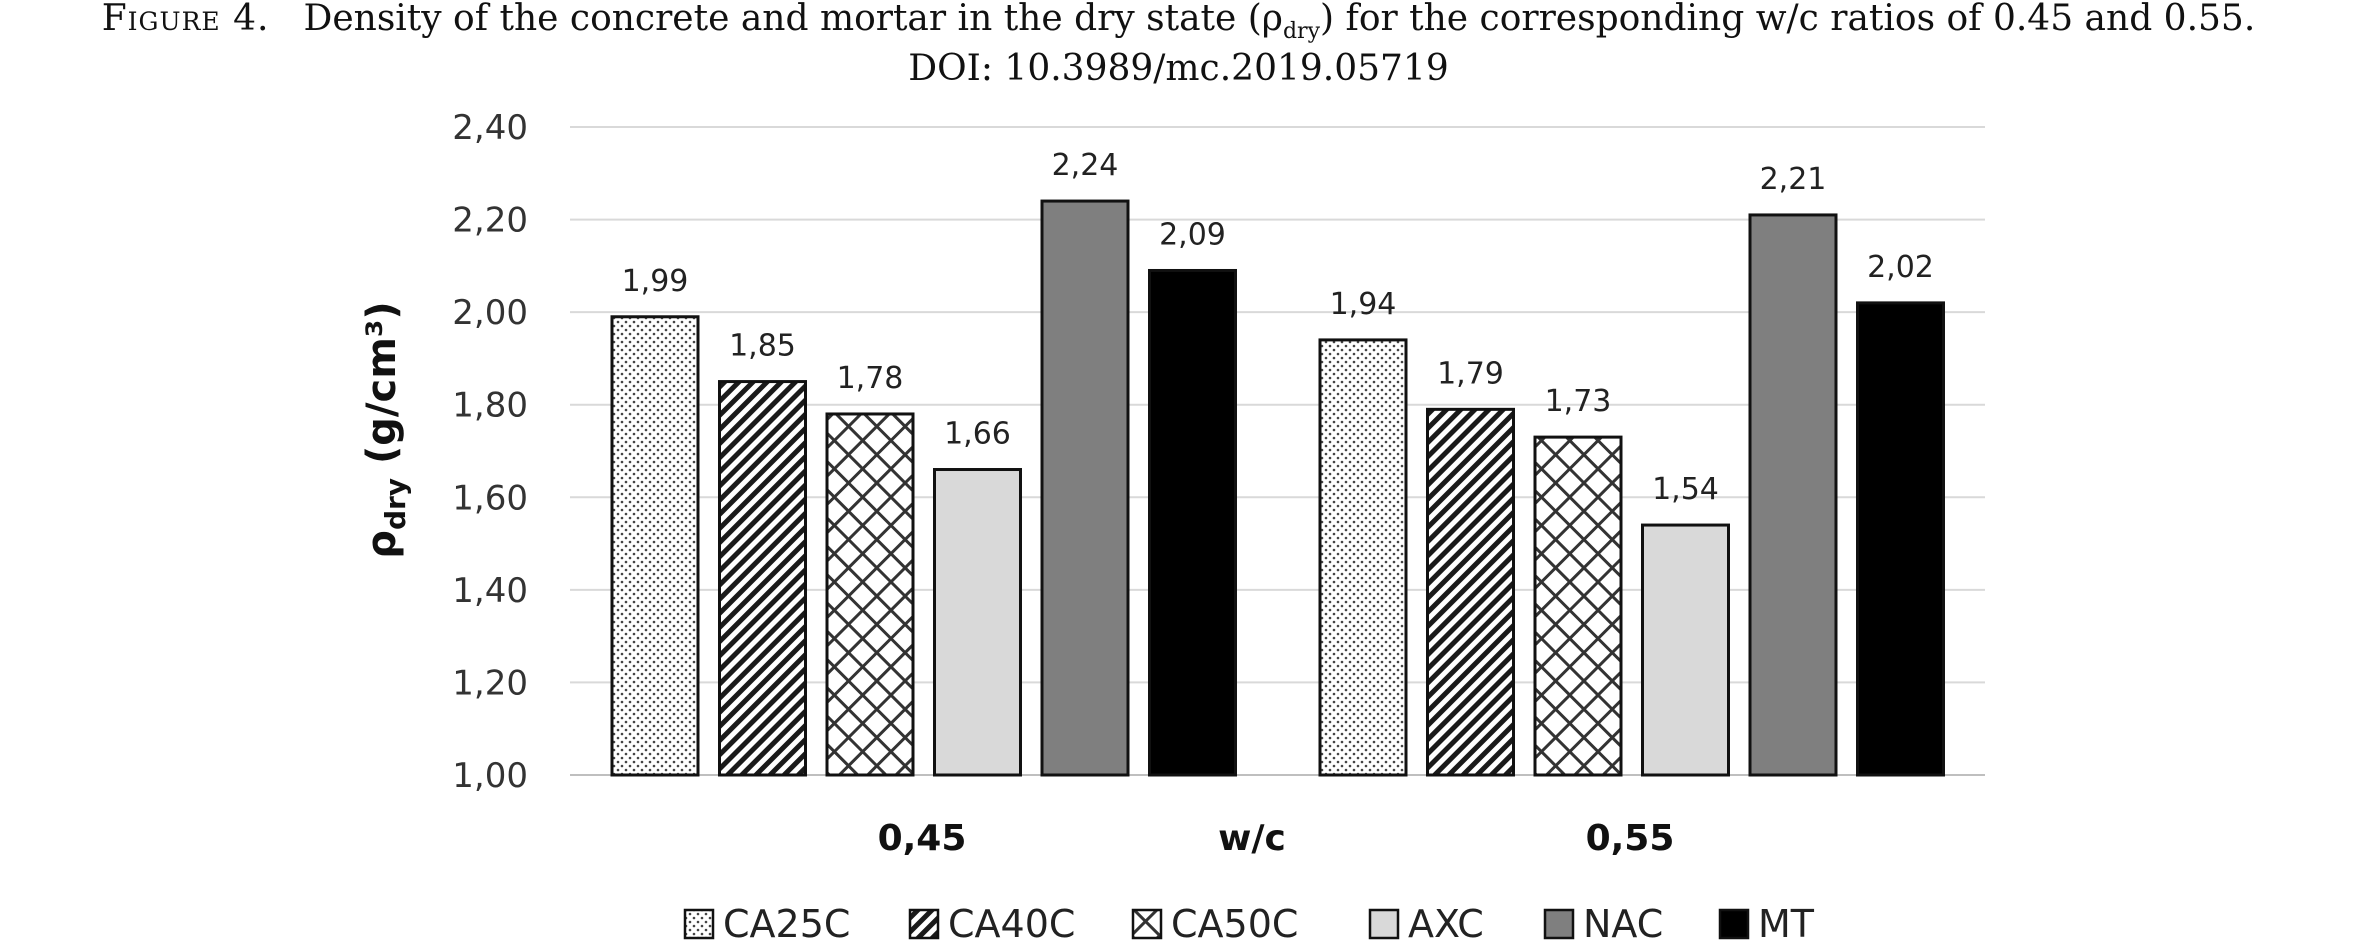 This screenshot has height=949, width=2357. What do you see at coordinates (1470, 373) in the screenshot?
I see `data-label: 1,79` at bounding box center [1470, 373].